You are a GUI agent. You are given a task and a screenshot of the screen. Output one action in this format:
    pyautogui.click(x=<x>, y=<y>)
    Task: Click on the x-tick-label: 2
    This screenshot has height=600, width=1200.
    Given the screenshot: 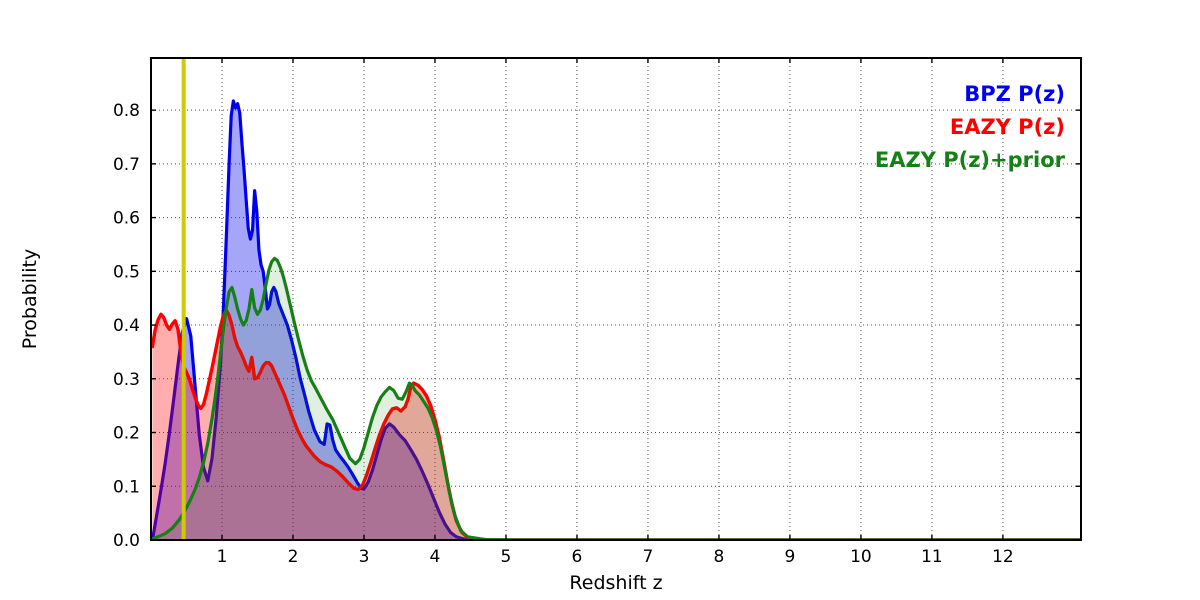 What is the action you would take?
    pyautogui.click(x=293, y=557)
    